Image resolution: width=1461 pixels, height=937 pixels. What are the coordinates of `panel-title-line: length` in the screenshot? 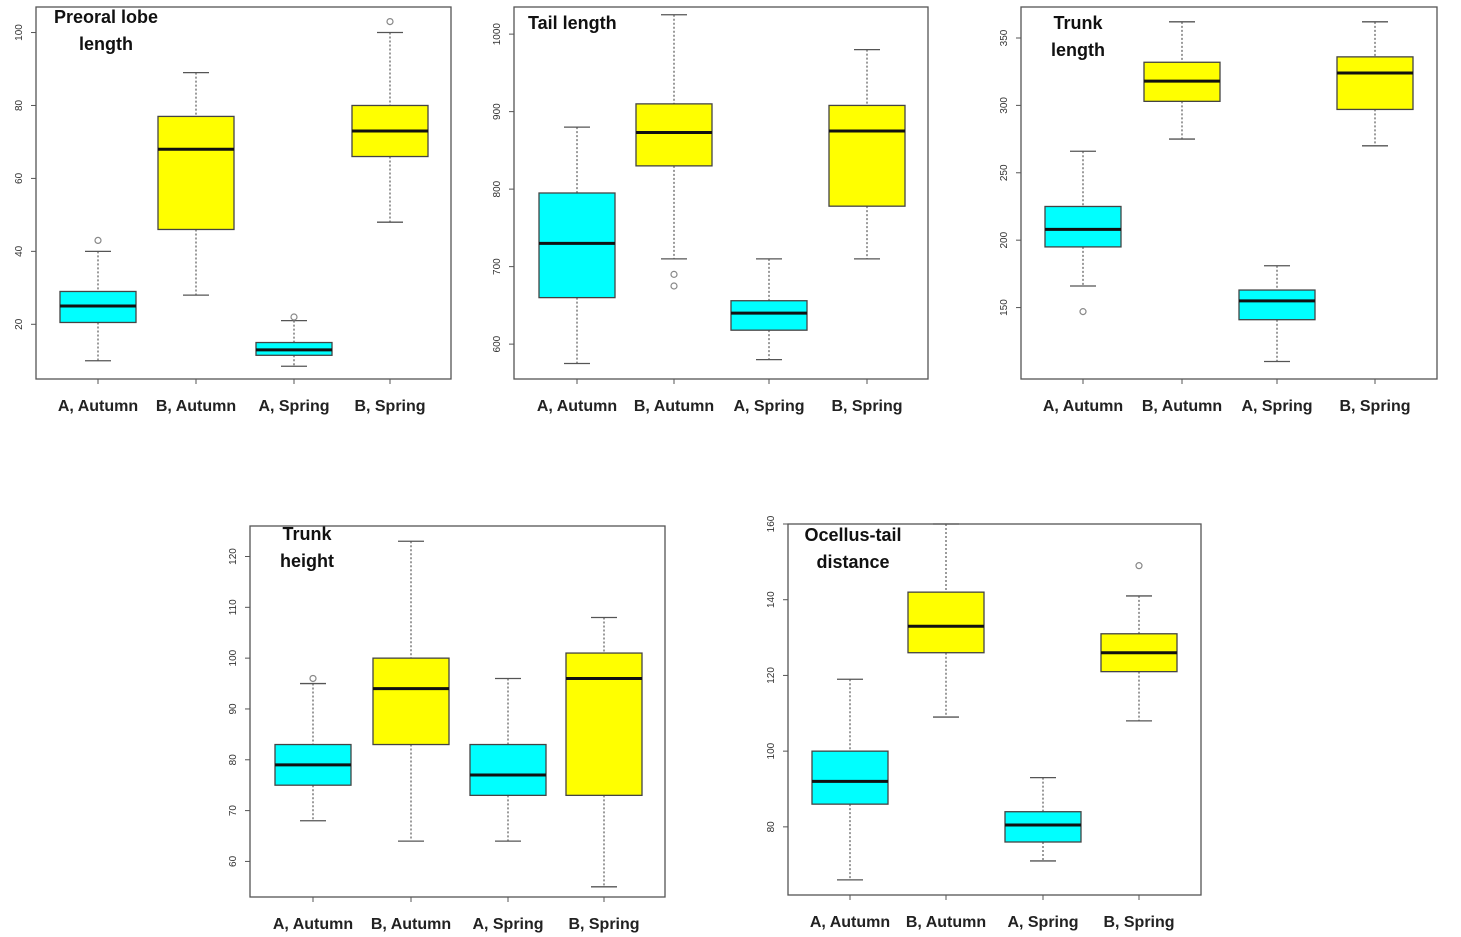 It's located at (106, 44).